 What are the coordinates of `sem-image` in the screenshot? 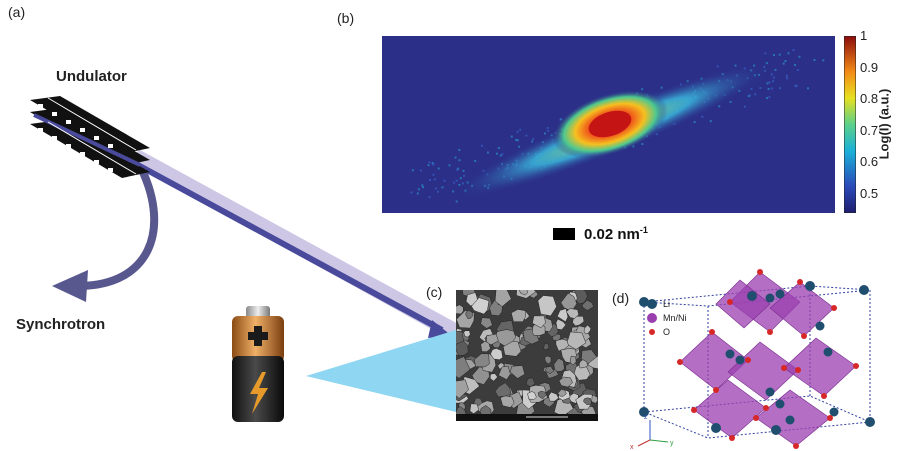 It's located at (527, 355).